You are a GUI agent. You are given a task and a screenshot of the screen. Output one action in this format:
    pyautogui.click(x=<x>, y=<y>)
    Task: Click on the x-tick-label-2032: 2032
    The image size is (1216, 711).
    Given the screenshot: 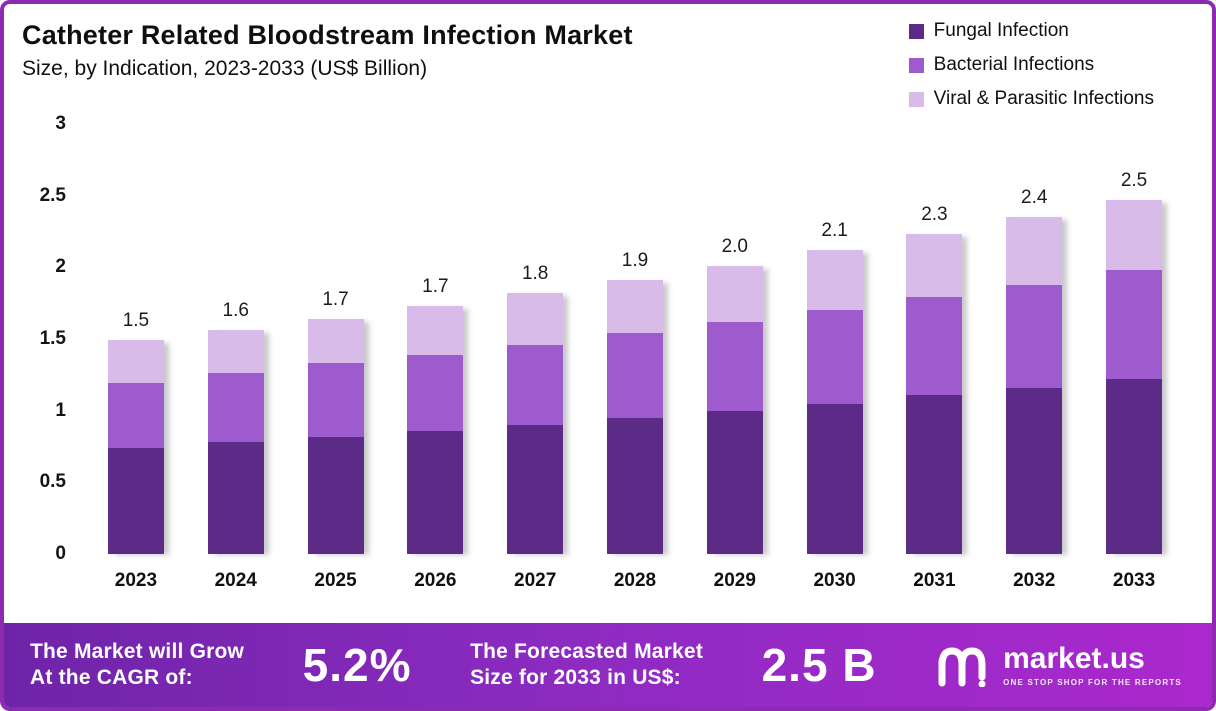 What is the action you would take?
    pyautogui.click(x=1034, y=580)
    